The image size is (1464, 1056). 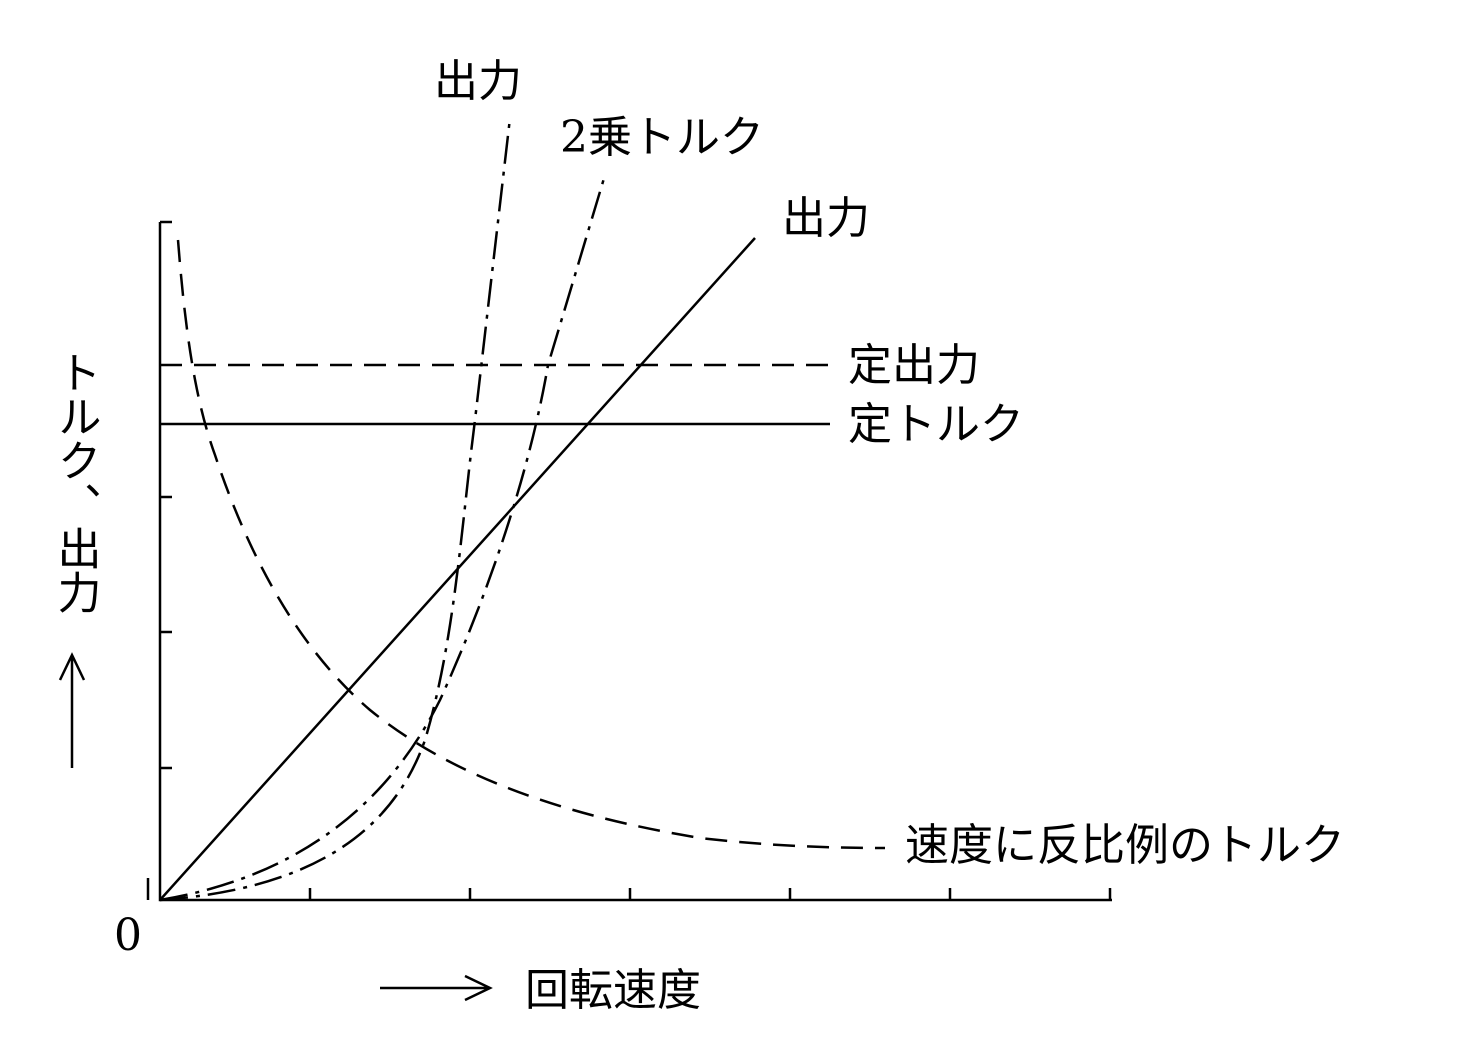 What do you see at coordinates (613, 990) in the screenshot?
I see `x-axis-label: 回転速度` at bounding box center [613, 990].